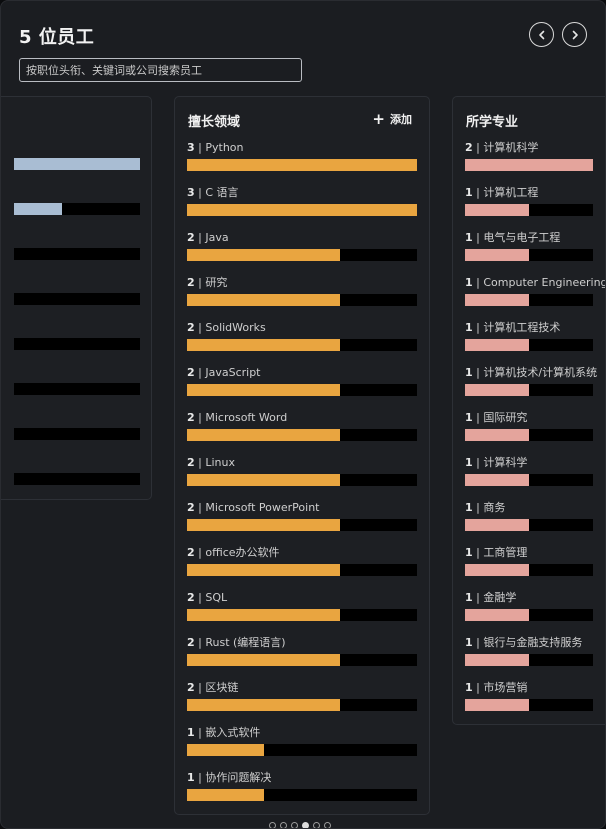  What do you see at coordinates (302, 201) in the screenshot?
I see `skills-row: 3 | C 语言` at bounding box center [302, 201].